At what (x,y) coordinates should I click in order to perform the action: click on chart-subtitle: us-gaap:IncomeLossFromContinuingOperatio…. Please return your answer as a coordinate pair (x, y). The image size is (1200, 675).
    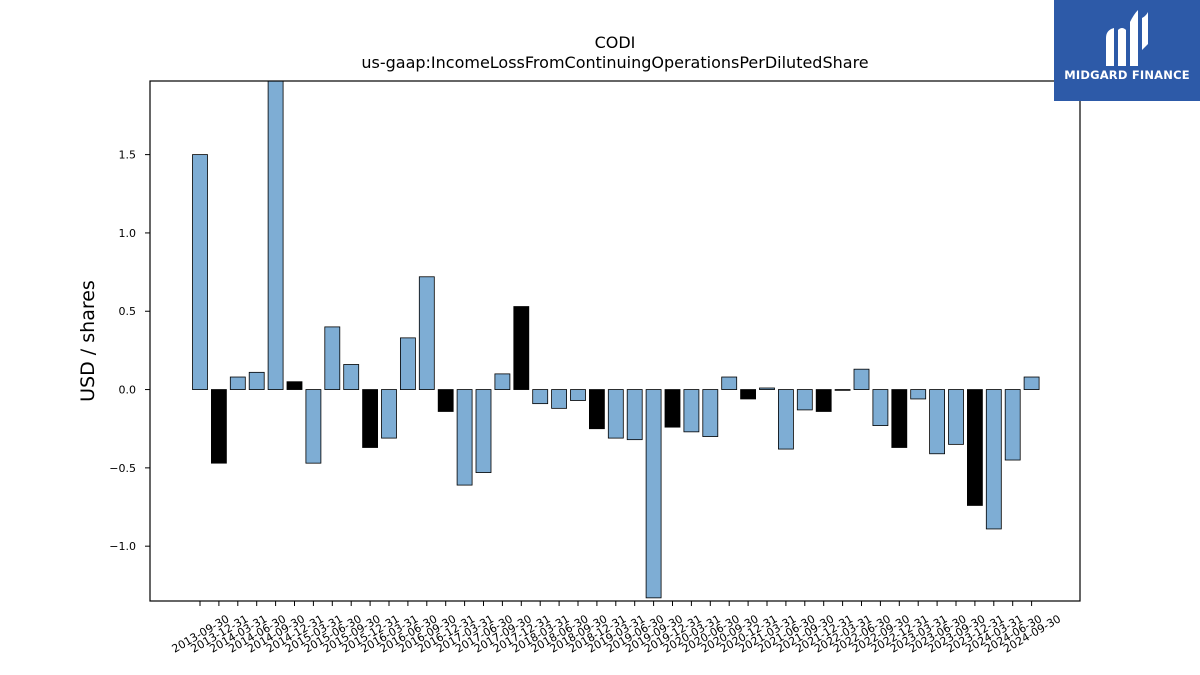
    Looking at the image, I should click on (614, 62).